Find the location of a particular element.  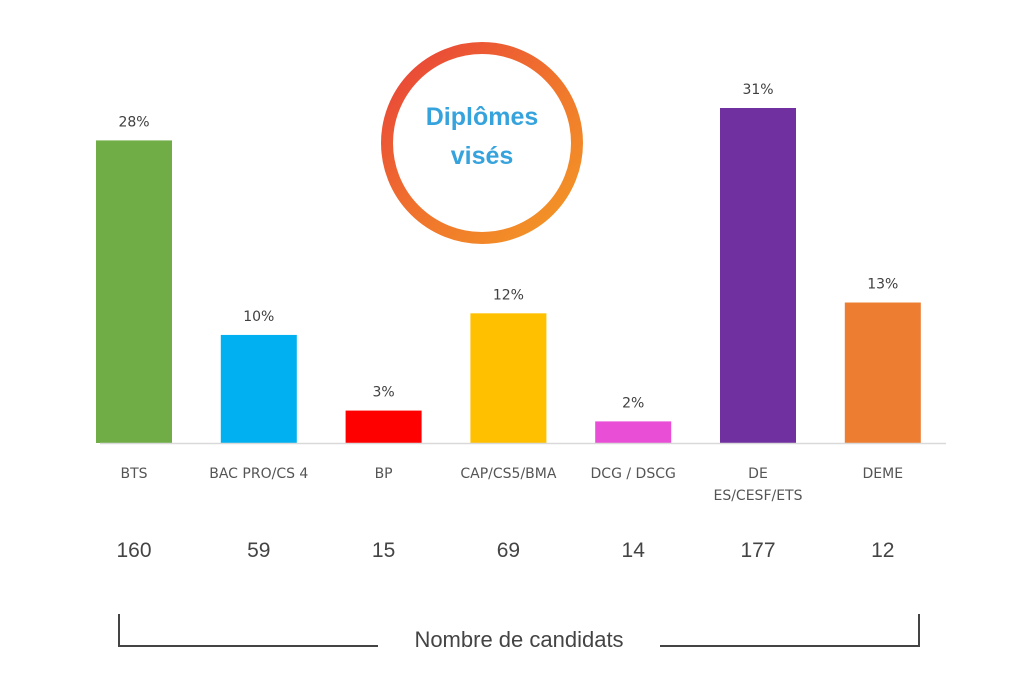

x-tick-label: DCG / DSCG is located at coordinates (633, 474).